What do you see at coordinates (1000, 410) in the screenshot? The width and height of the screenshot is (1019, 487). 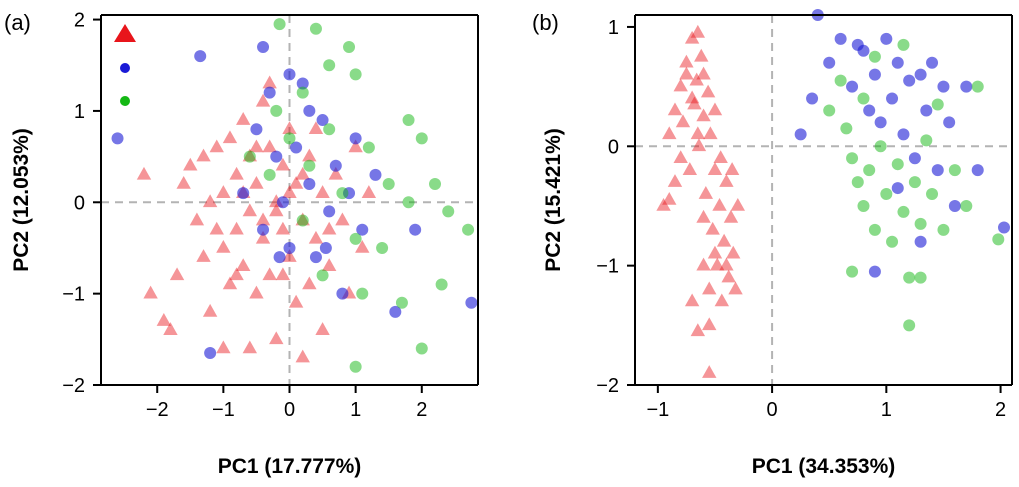 I see `x-tick-label: 2` at bounding box center [1000, 410].